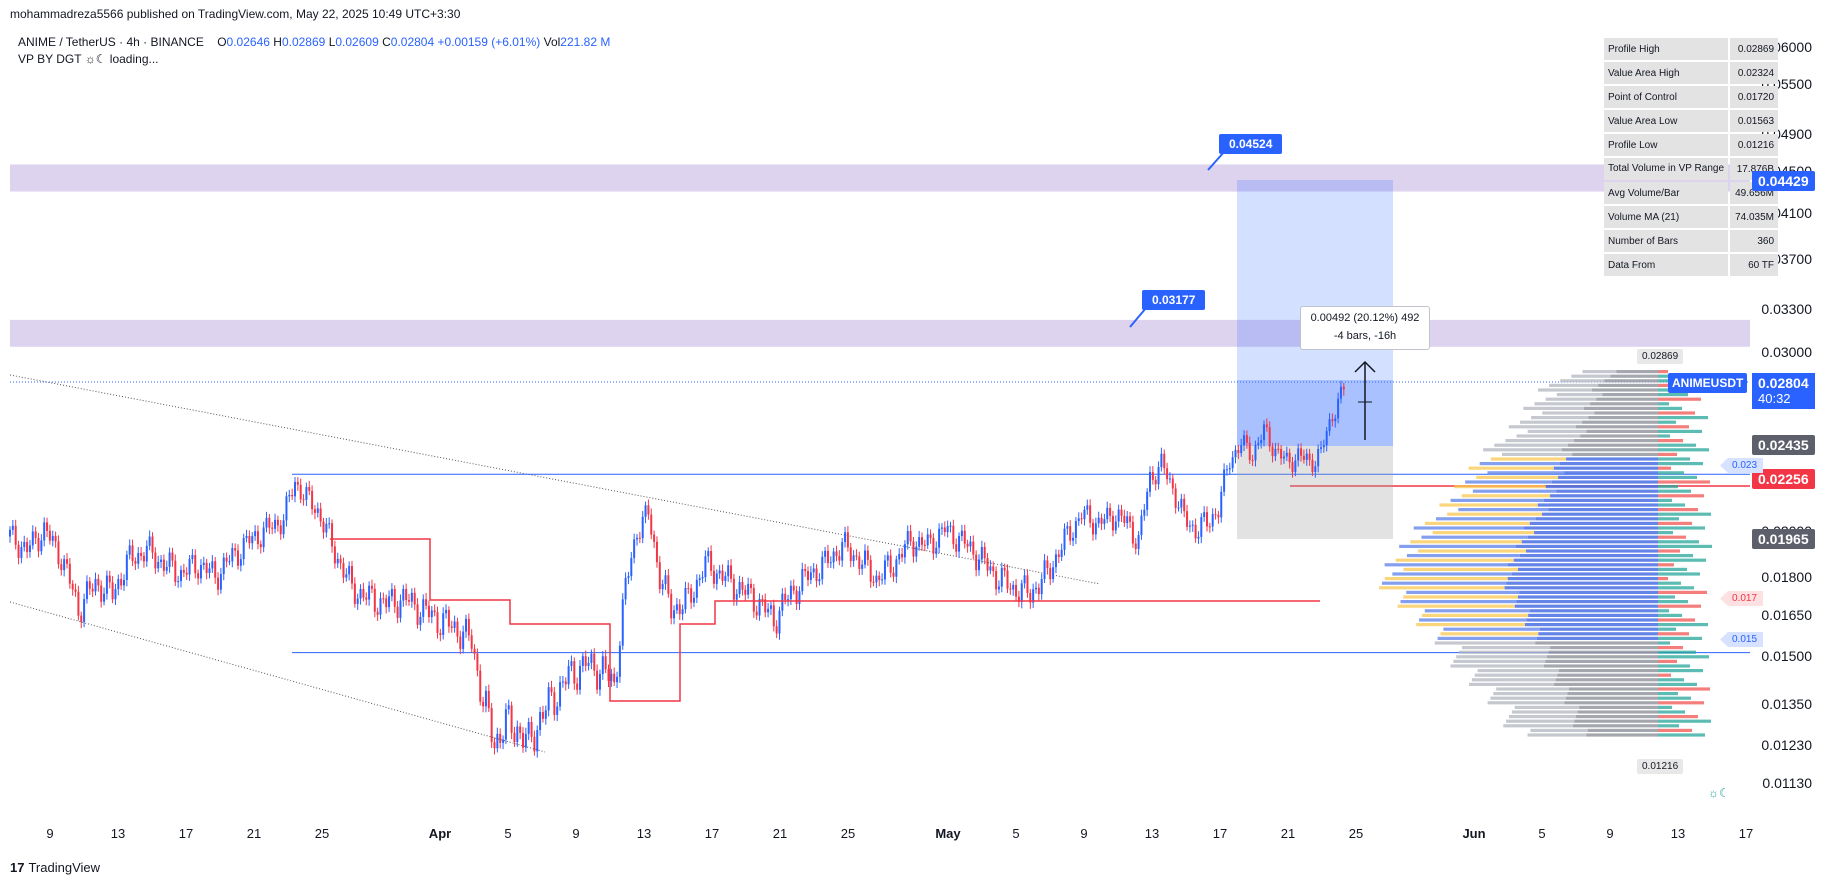 The image size is (1835, 884). What do you see at coordinates (111, 42) in the screenshot?
I see `symbol-title: ANIME / TetherUS · 4h · BINANCE` at bounding box center [111, 42].